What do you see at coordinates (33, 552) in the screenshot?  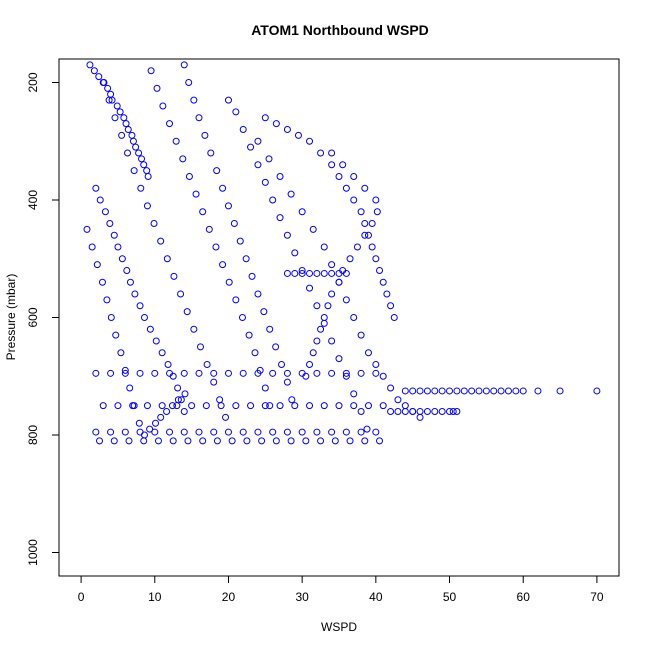 I see `y-tick-label: 1000` at bounding box center [33, 552].